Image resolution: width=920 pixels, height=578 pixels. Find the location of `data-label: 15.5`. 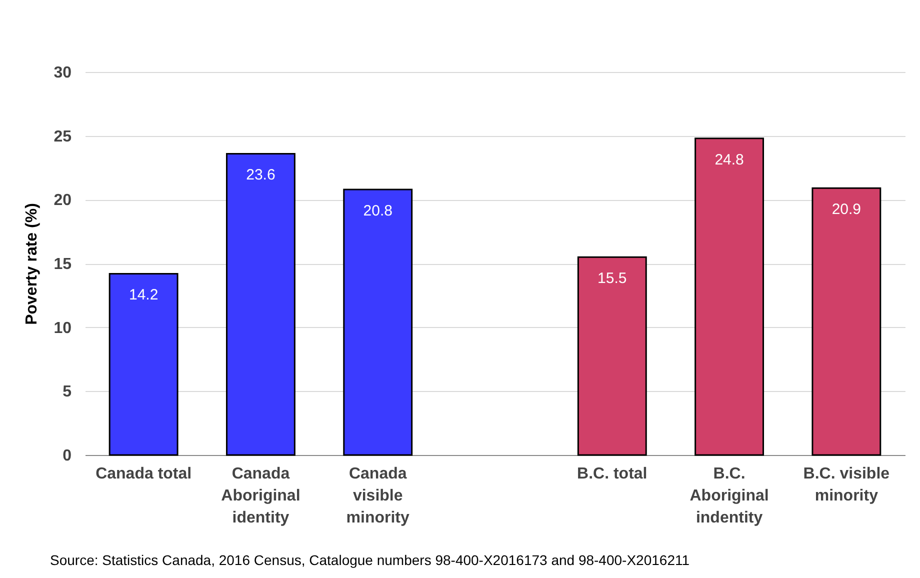

data-label: 15.5 is located at coordinates (612, 279).